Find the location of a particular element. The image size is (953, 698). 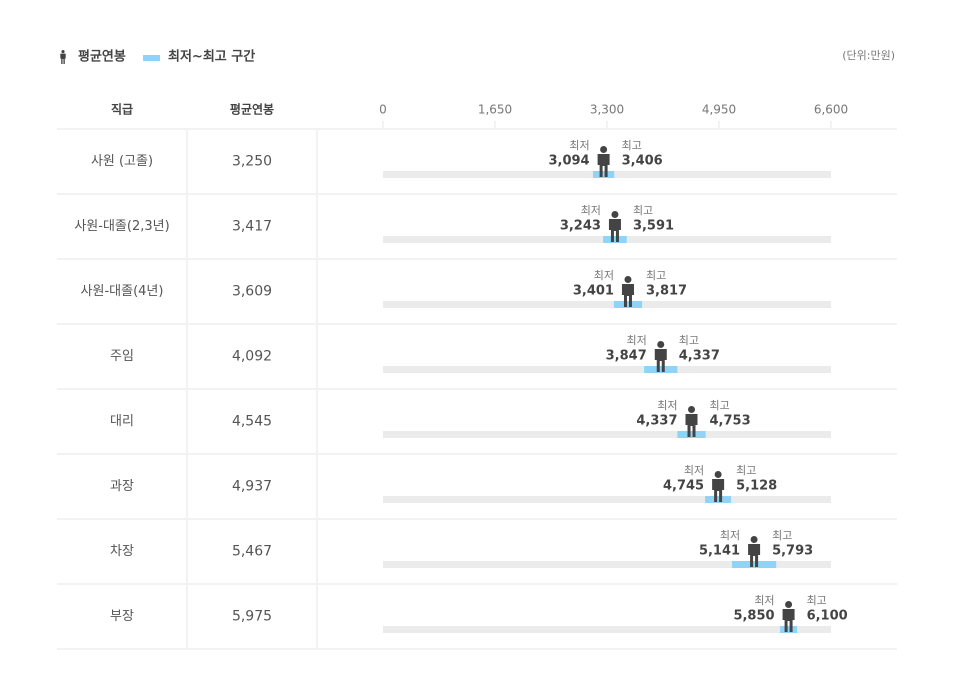

high-value: 5,793 is located at coordinates (792, 551).